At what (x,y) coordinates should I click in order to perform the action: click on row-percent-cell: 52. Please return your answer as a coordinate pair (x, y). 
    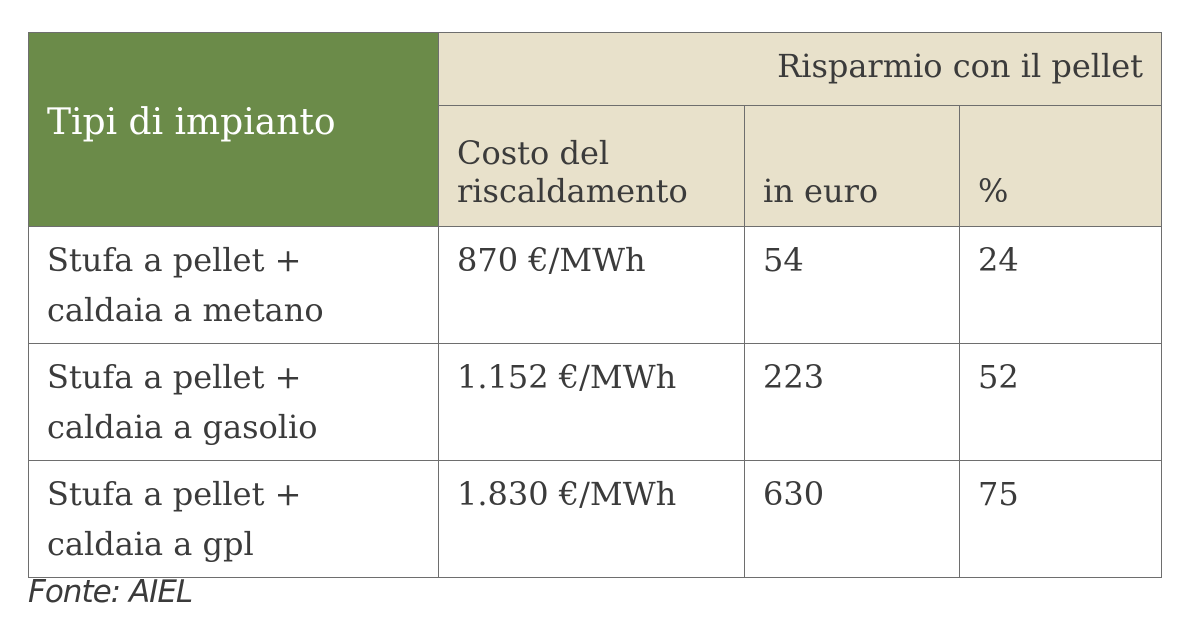
    Looking at the image, I should click on (1060, 402).